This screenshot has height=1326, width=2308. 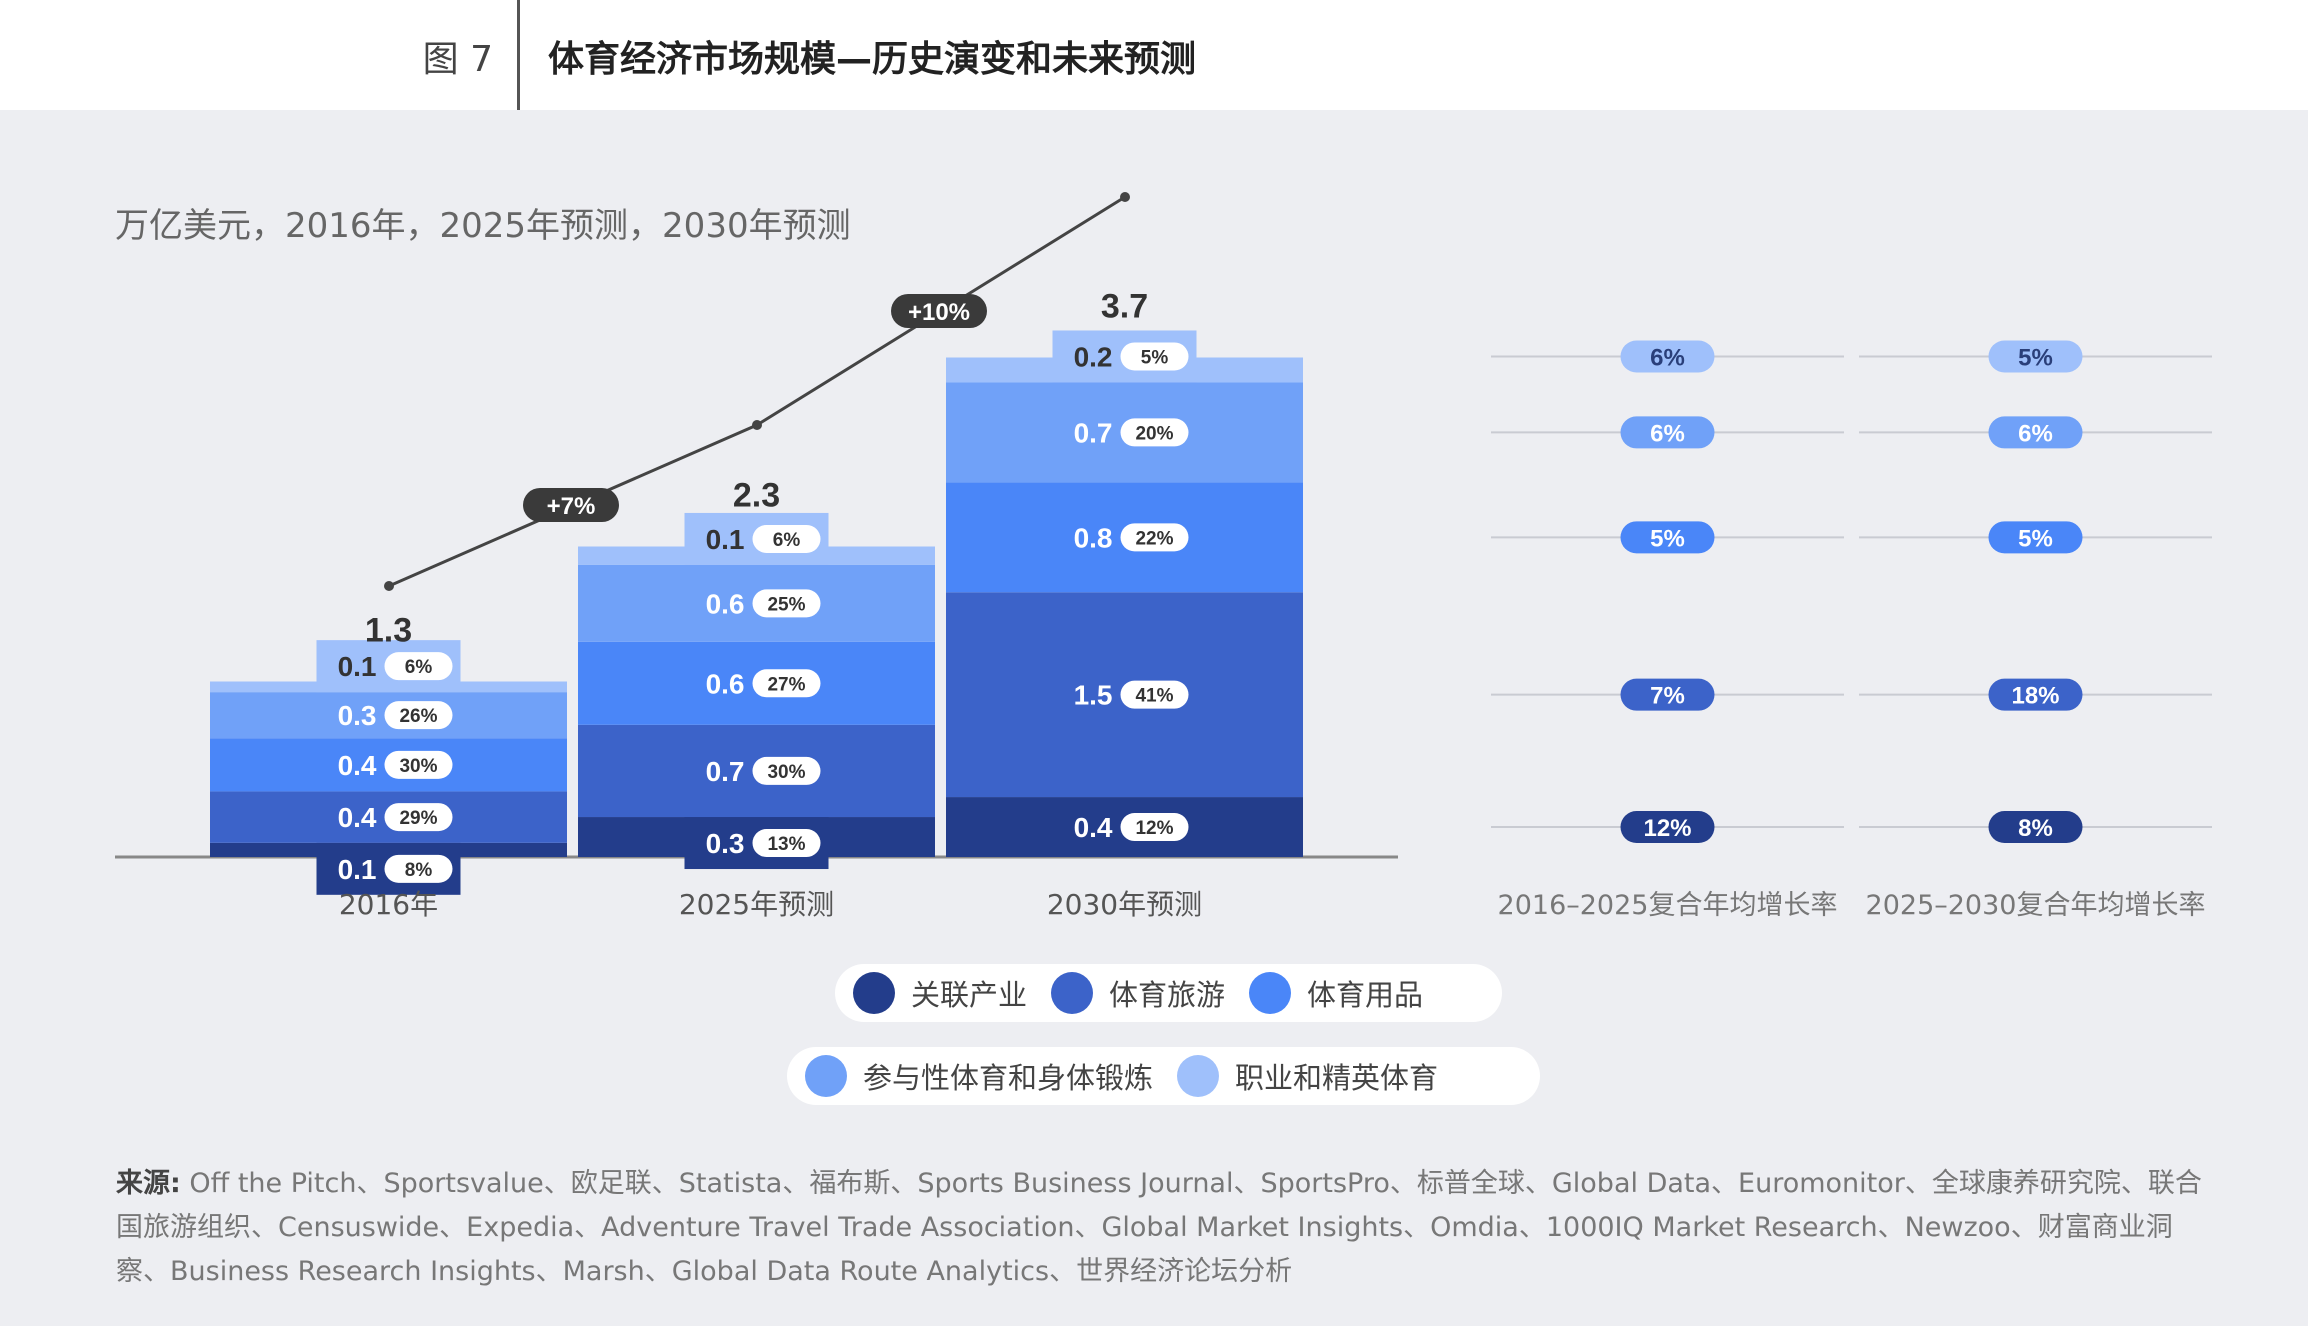 I want to click on cagr-value: 12%, so click(x=1667, y=828).